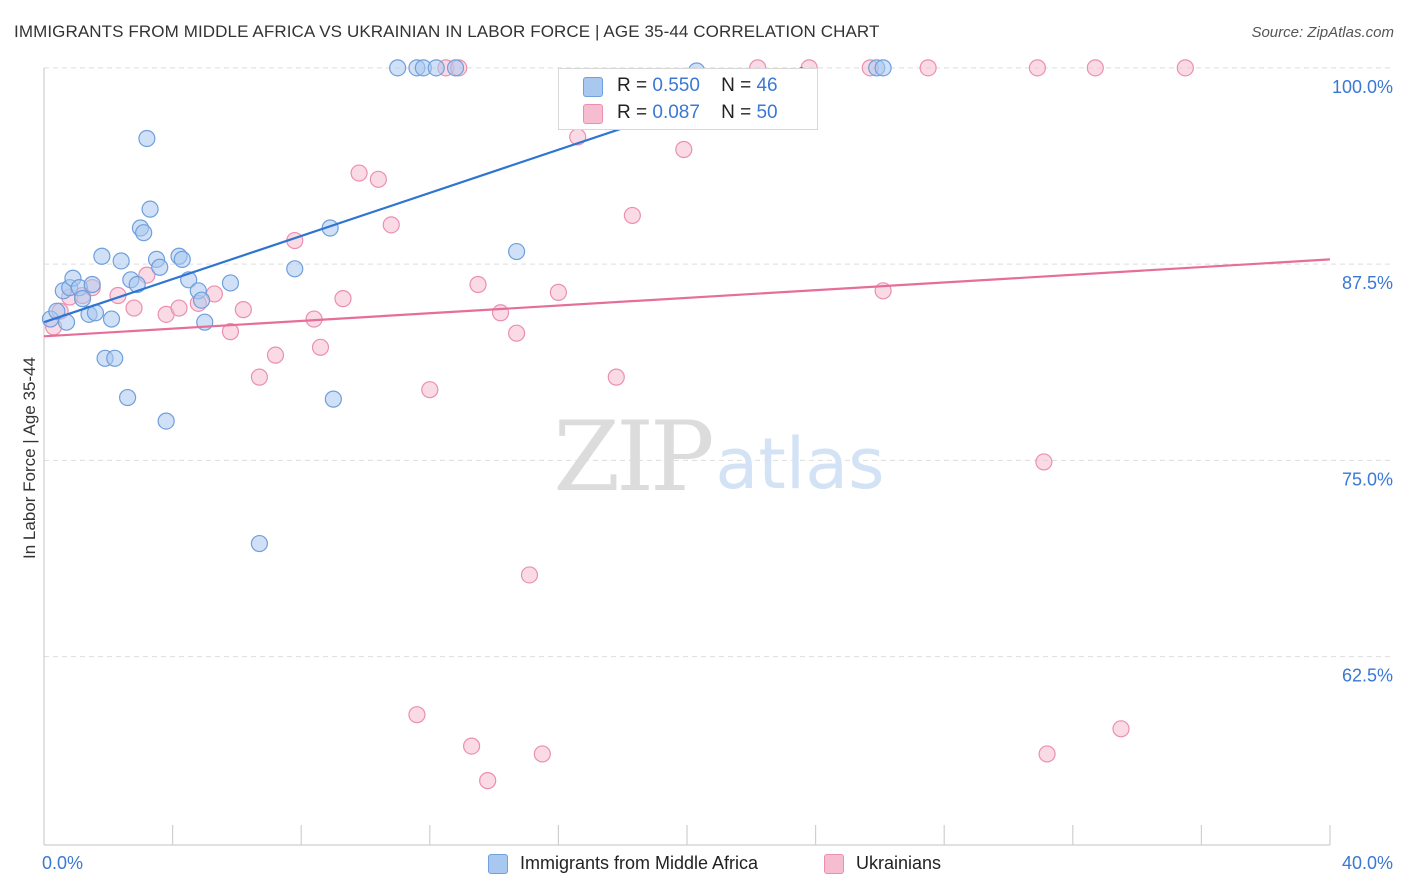  What do you see at coordinates (899, 863) in the screenshot?
I see `legend-label: Ukrainians` at bounding box center [899, 863].